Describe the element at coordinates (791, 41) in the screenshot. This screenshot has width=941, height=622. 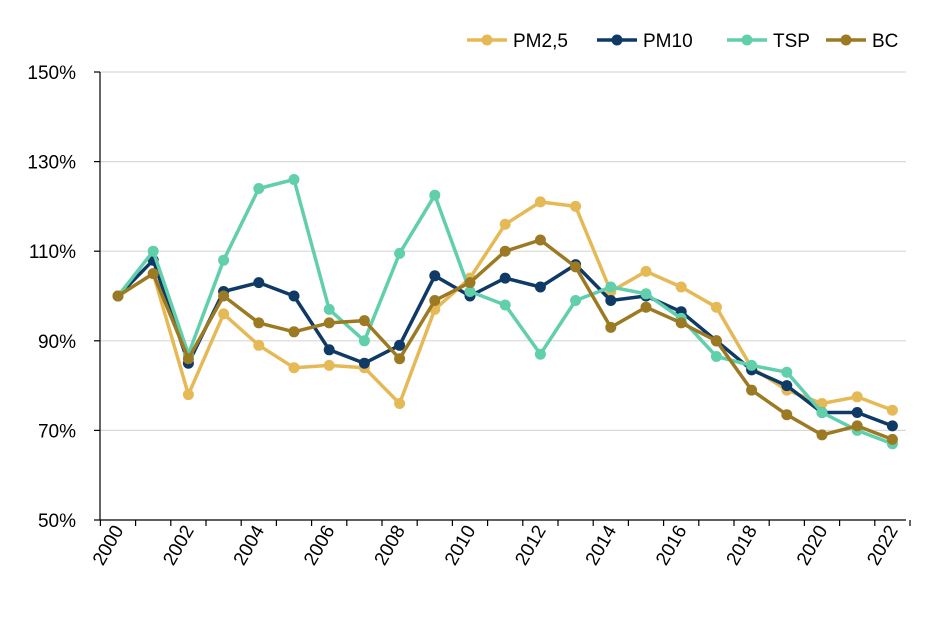
I see `legend-label-tsp: TSP` at that location.